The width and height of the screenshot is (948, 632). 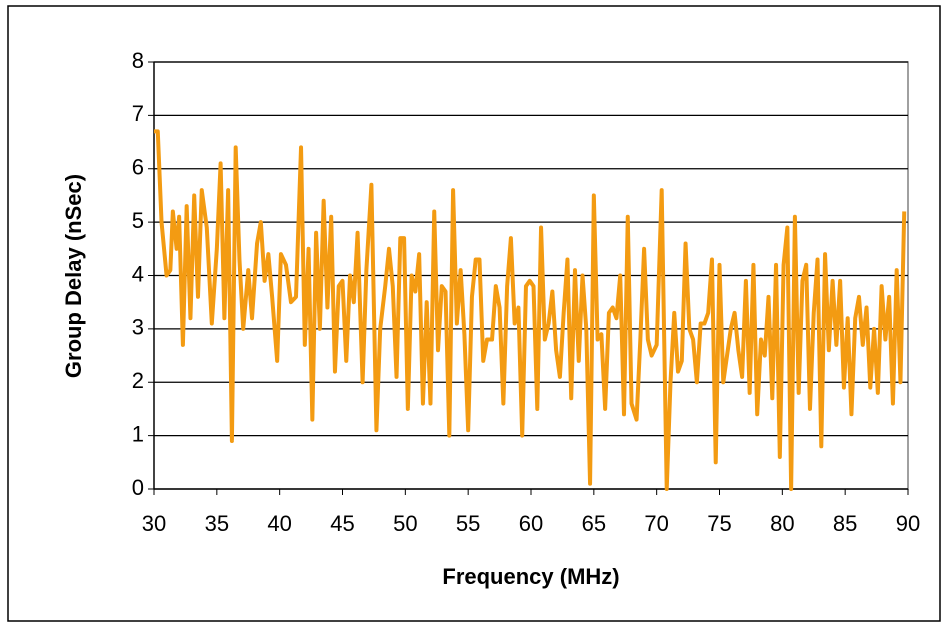 I want to click on x-tick-label: 65, so click(x=594, y=523).